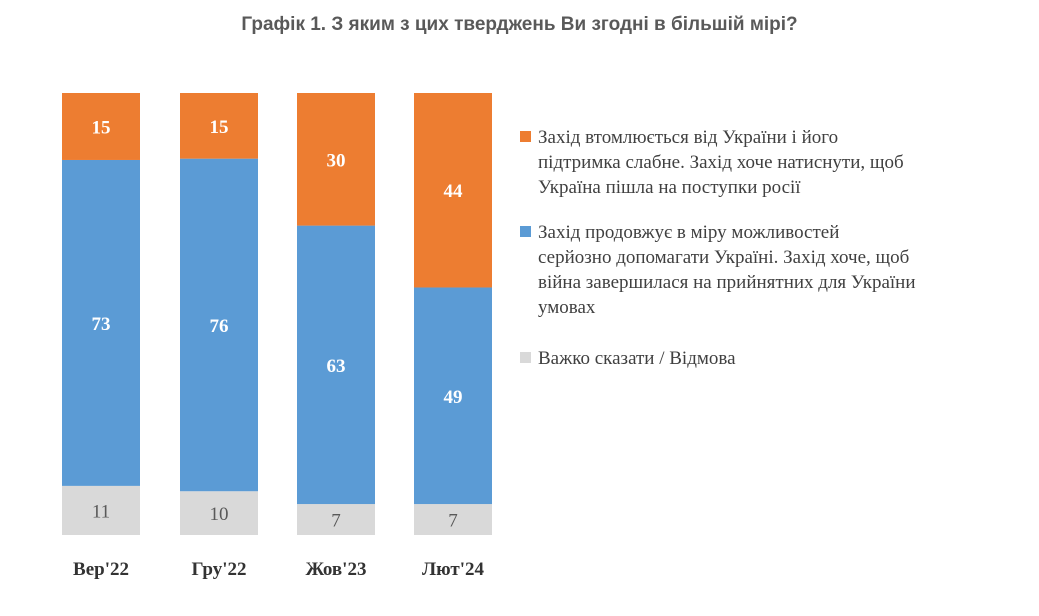 The image size is (1039, 616). I want to click on data-label-hard-to-say-0: 11, so click(101, 511).